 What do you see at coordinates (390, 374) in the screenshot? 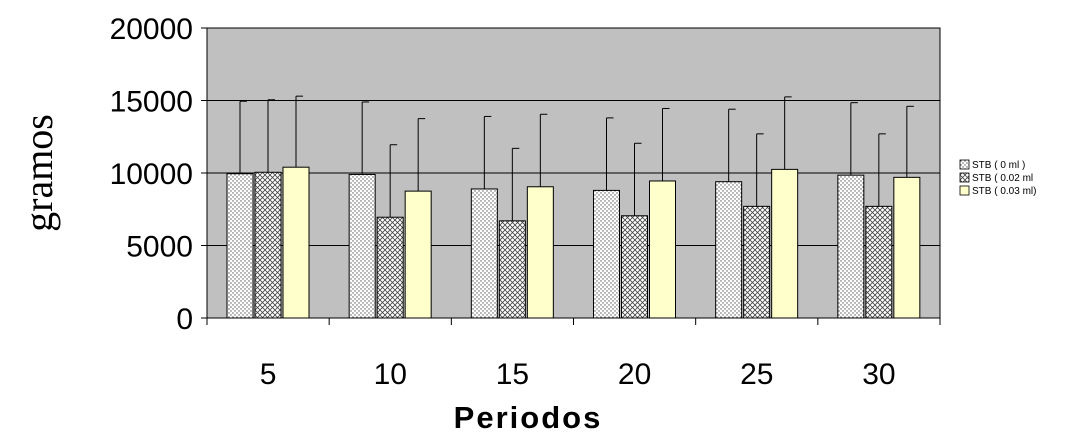
I see `x-tick-label: 10` at bounding box center [390, 374].